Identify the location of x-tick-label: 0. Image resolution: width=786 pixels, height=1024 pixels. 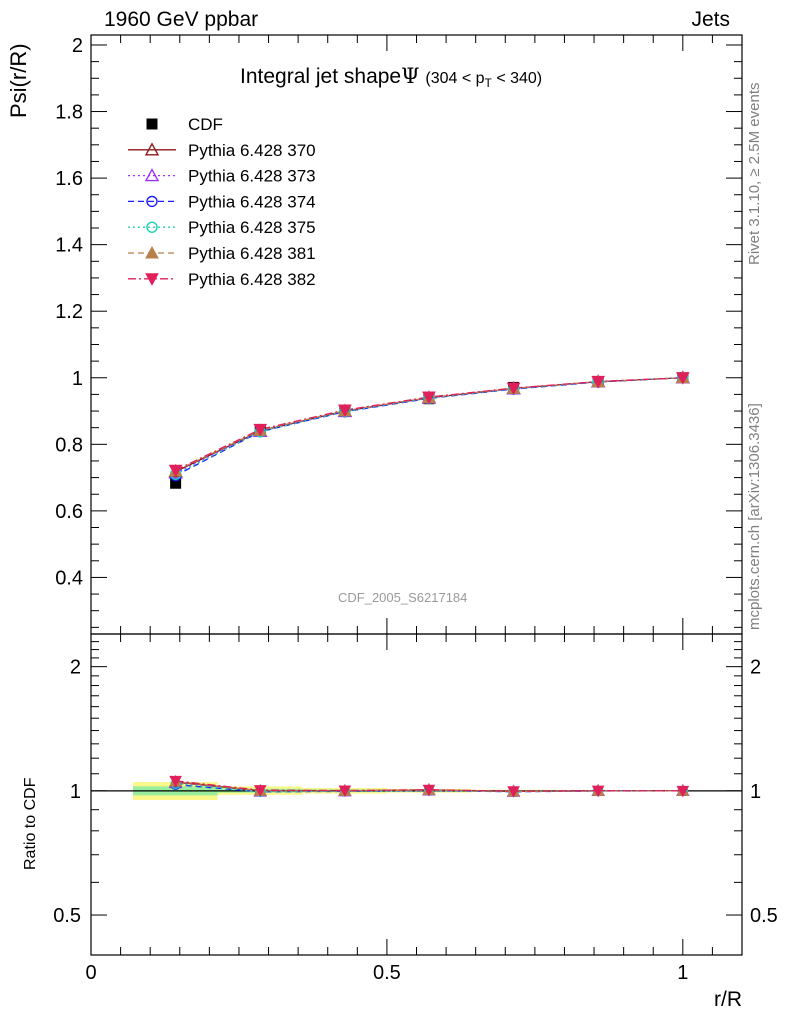
(90, 973).